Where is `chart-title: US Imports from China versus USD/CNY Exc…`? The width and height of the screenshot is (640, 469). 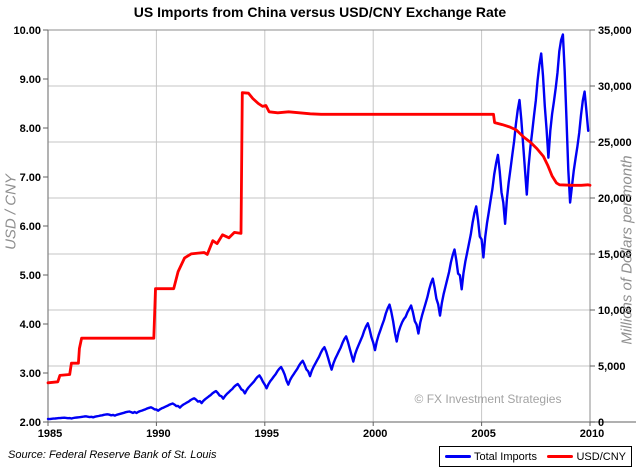
chart-title: US Imports from China versus USD/CNY Exc… is located at coordinates (320, 12).